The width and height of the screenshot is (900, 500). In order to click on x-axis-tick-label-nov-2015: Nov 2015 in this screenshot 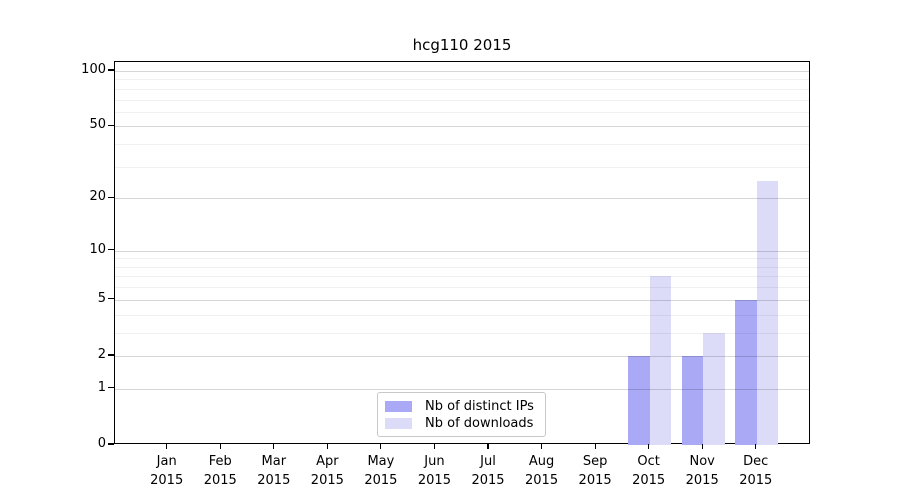, I will do `click(702, 471)`.